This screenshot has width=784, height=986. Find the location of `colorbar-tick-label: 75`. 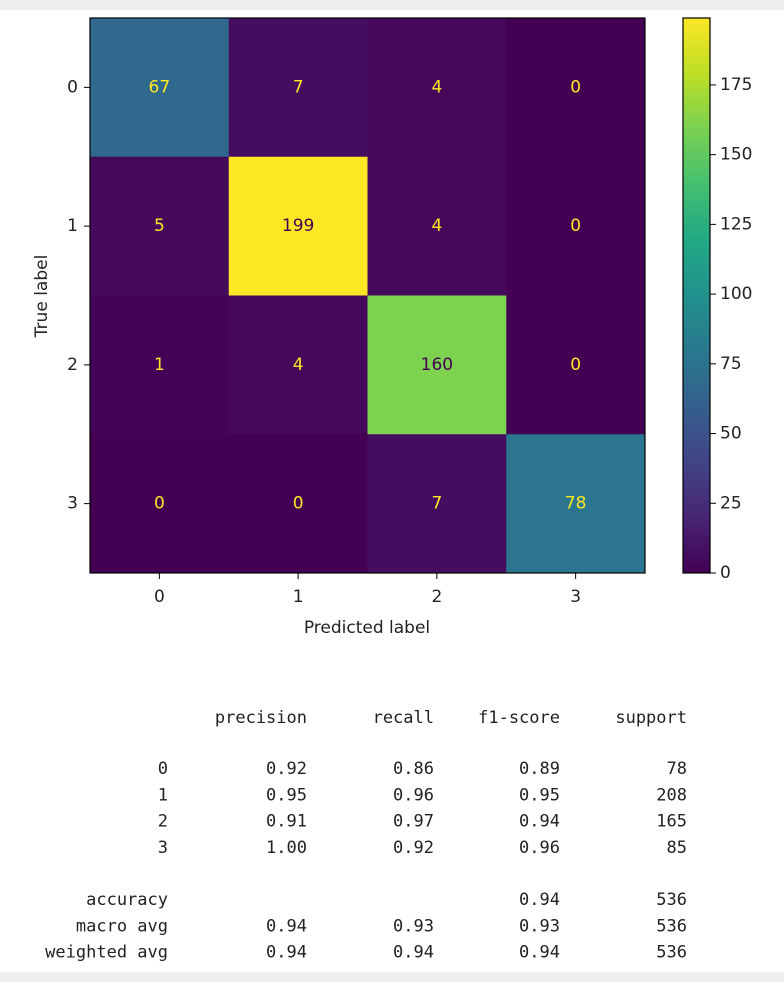

colorbar-tick-label: 75 is located at coordinates (731, 364).